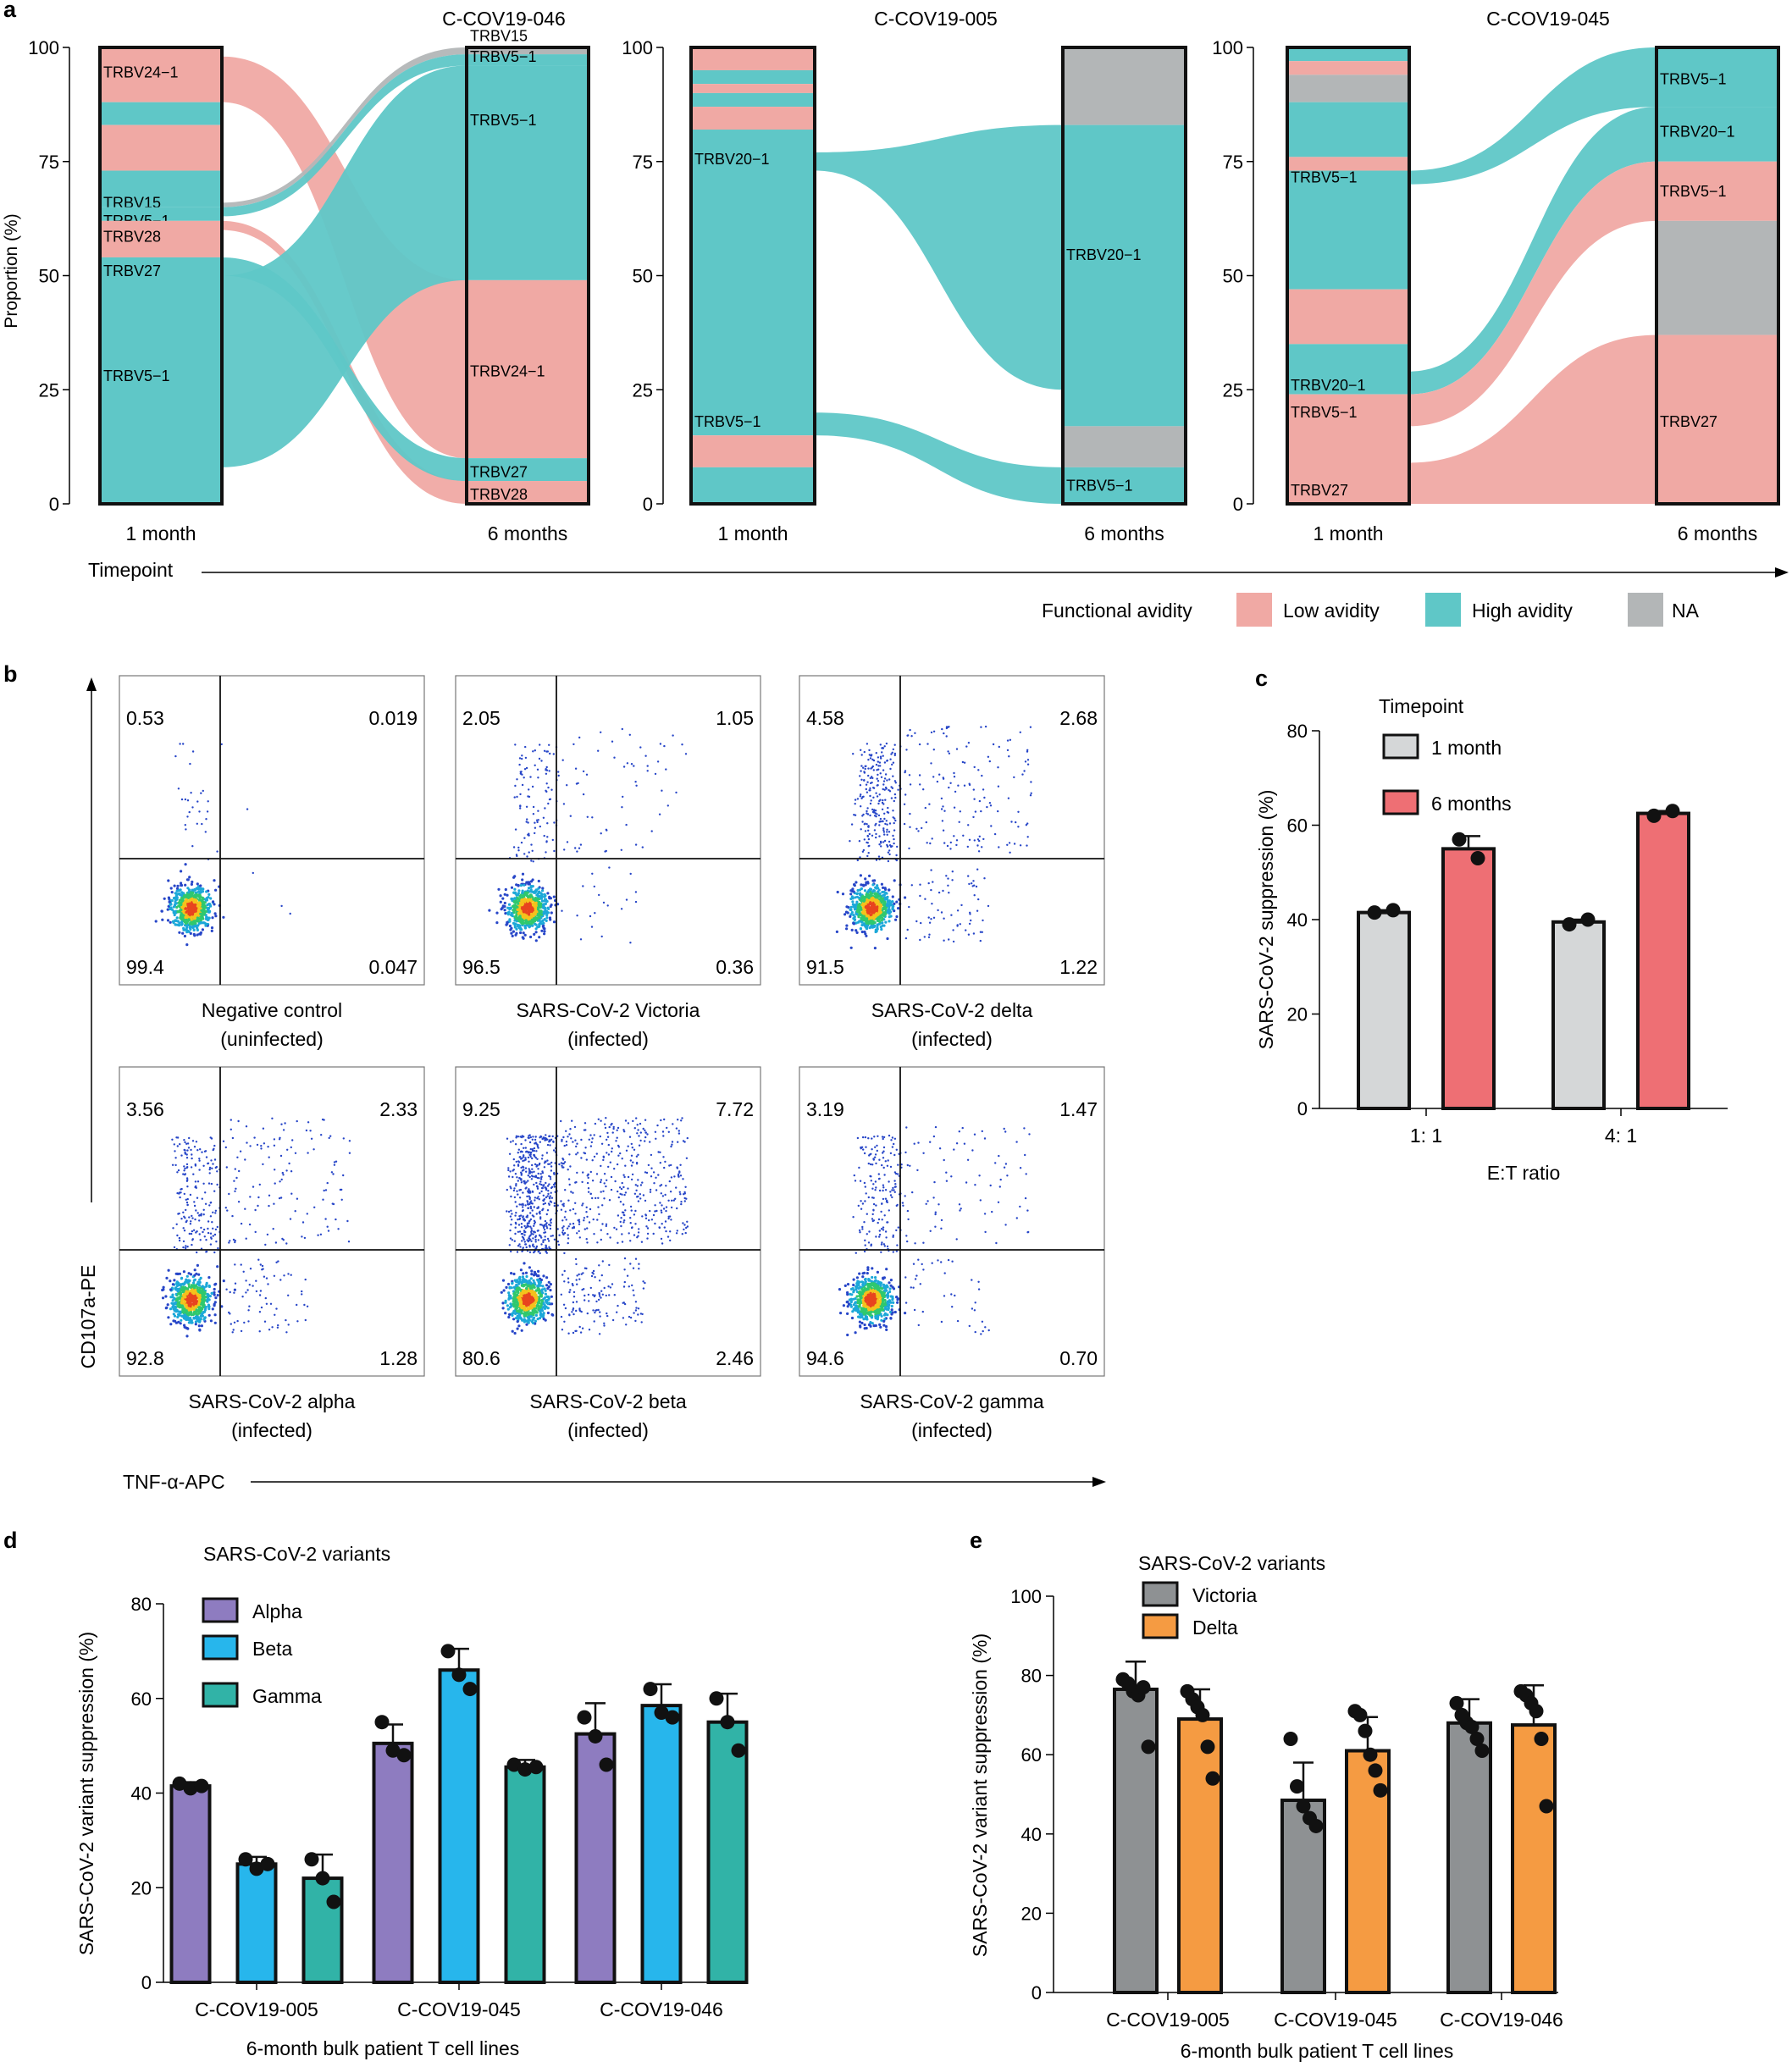 The height and width of the screenshot is (2067, 1792). Describe the element at coordinates (1348, 533) in the screenshot. I see `timepoint-label: 1 month` at that location.